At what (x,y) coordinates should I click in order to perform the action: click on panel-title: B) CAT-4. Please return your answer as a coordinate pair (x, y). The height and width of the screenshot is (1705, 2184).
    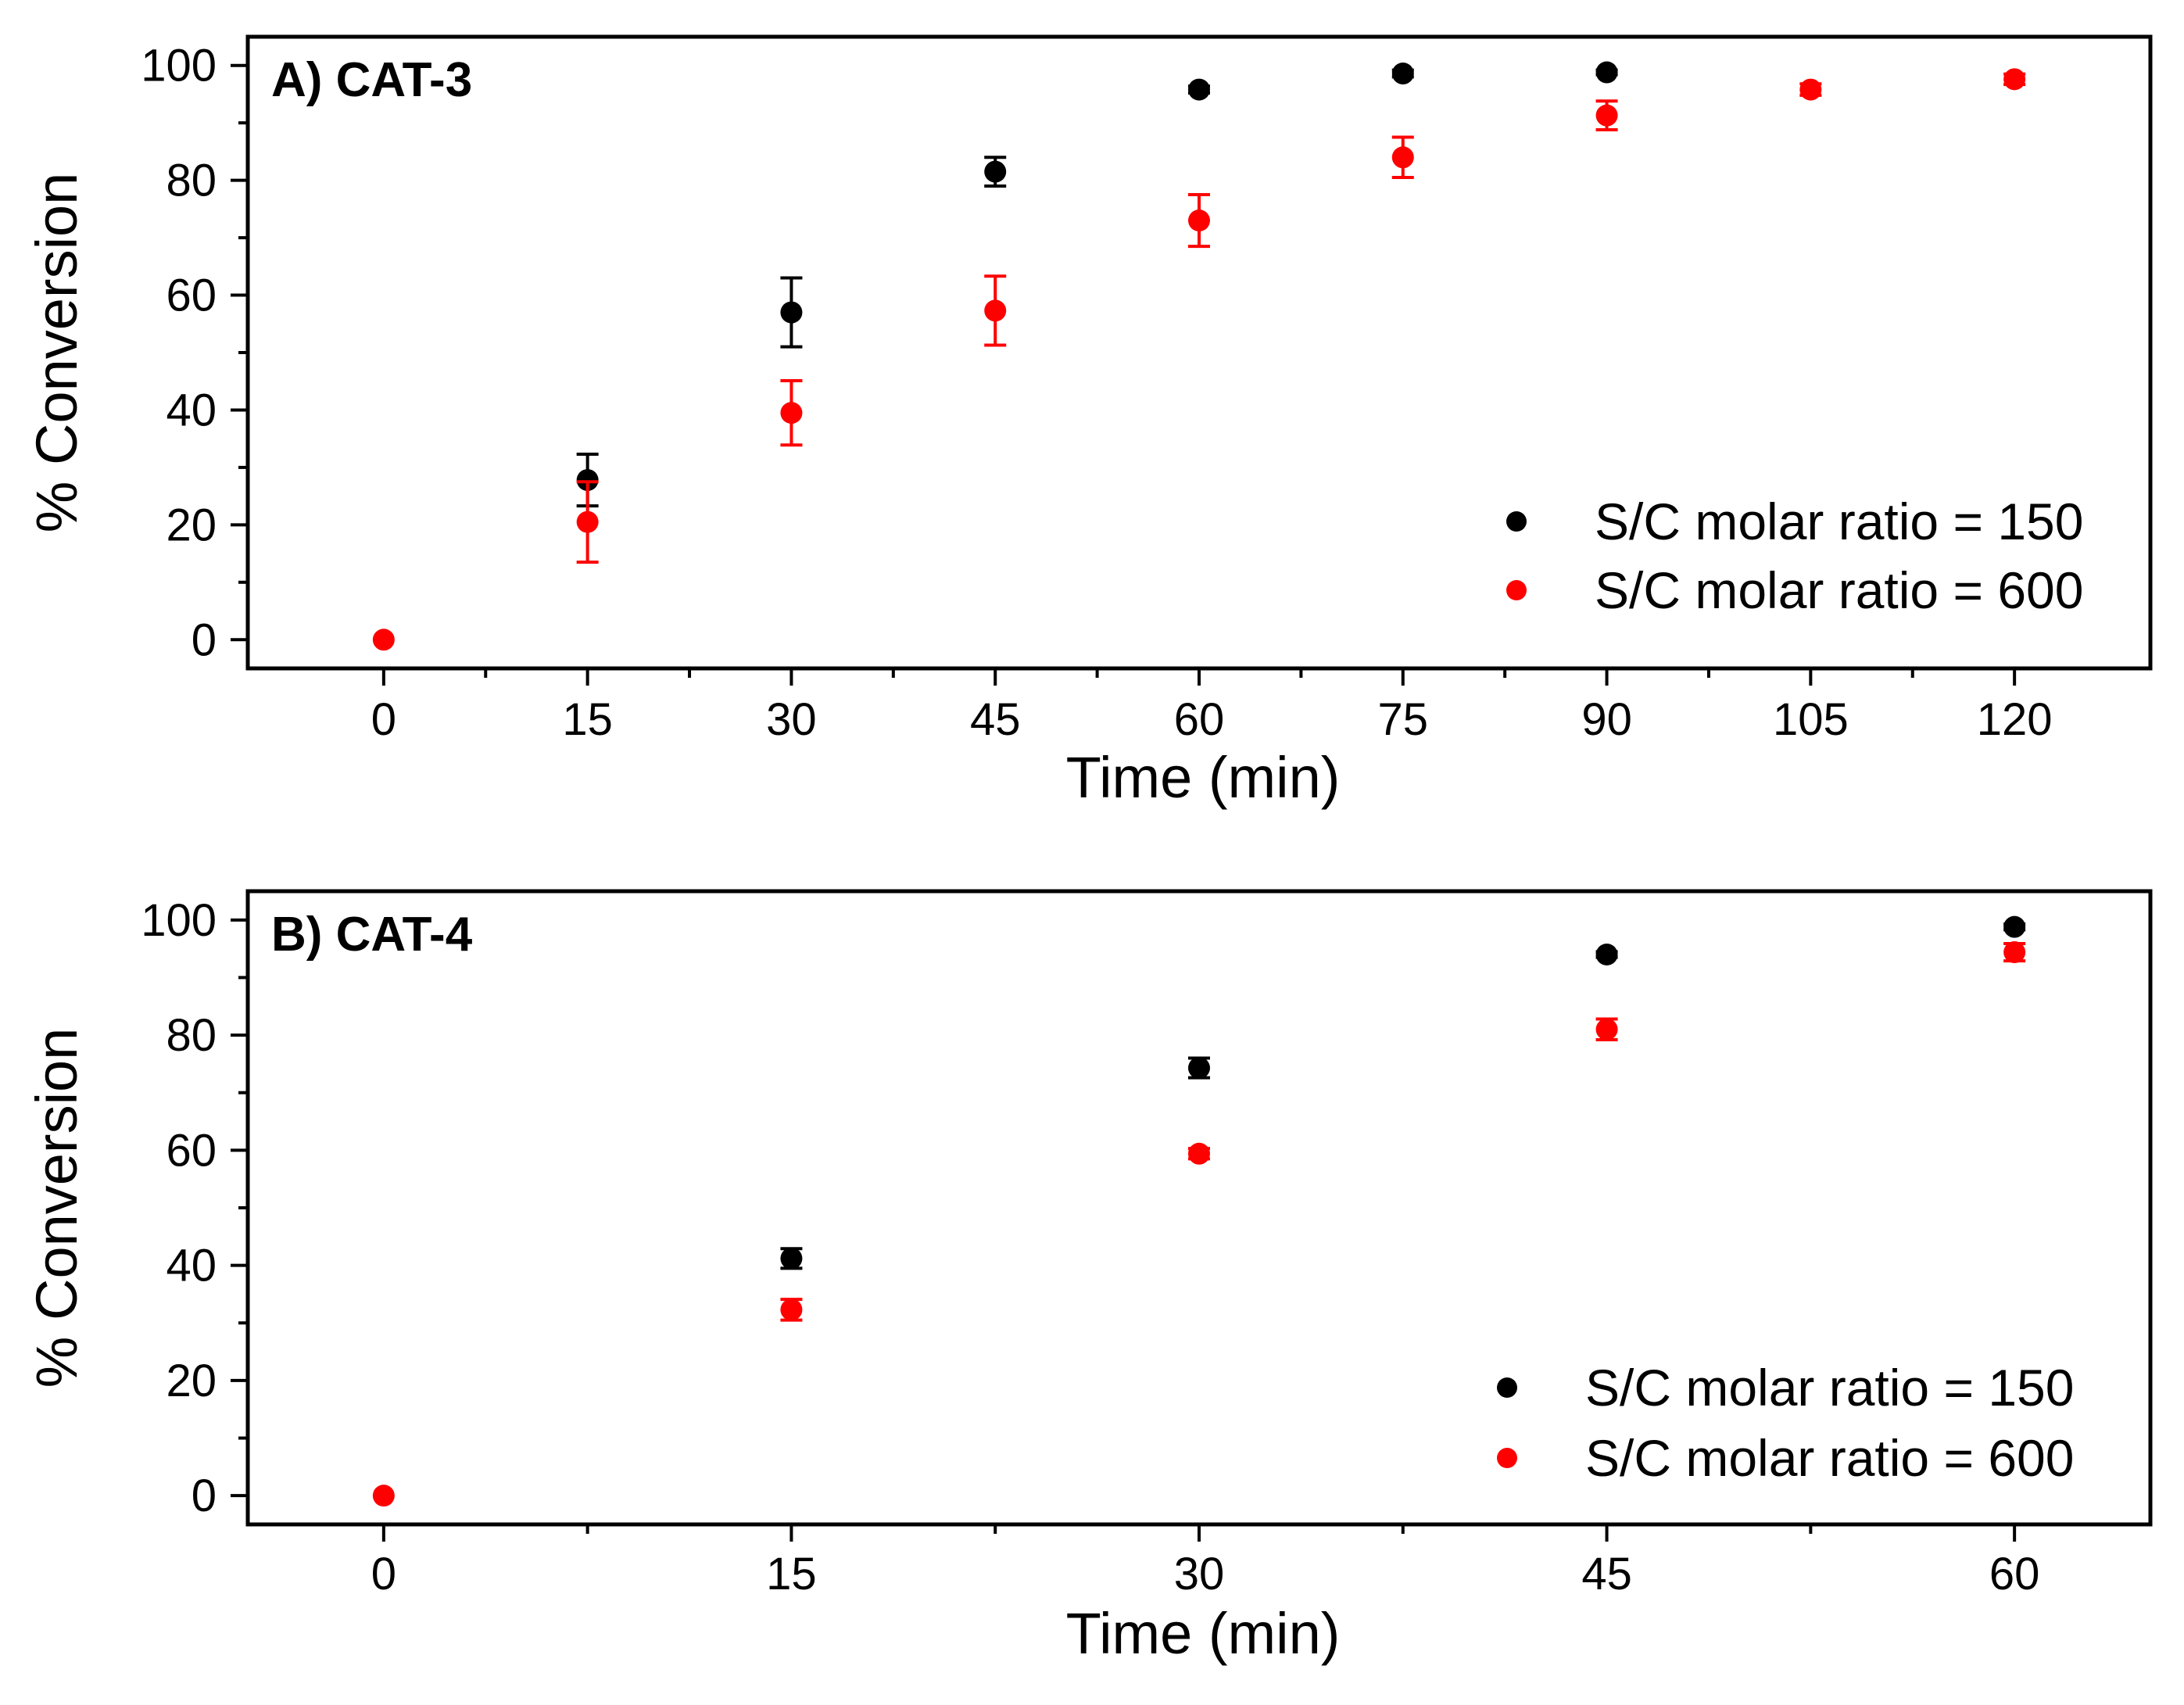
    Looking at the image, I should click on (372, 935).